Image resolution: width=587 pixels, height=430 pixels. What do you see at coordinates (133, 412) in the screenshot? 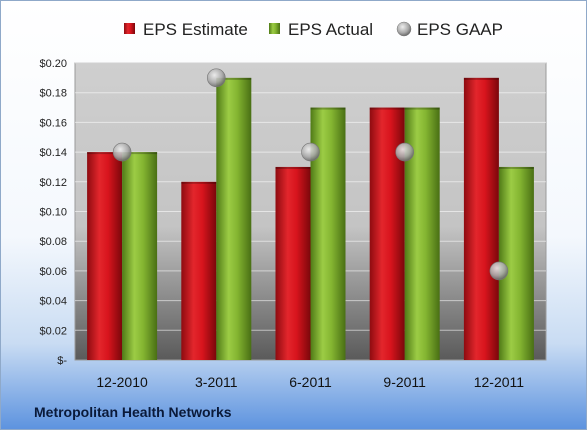
I see `company-label: Metropolitan Health Networks` at bounding box center [133, 412].